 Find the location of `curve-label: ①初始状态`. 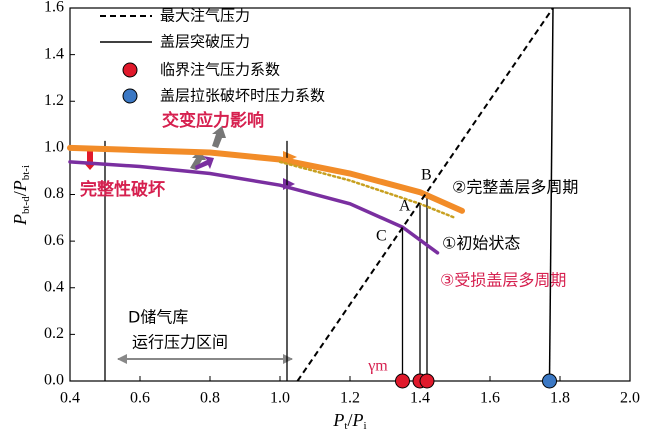

curve-label: ①初始状态 is located at coordinates (481, 243).